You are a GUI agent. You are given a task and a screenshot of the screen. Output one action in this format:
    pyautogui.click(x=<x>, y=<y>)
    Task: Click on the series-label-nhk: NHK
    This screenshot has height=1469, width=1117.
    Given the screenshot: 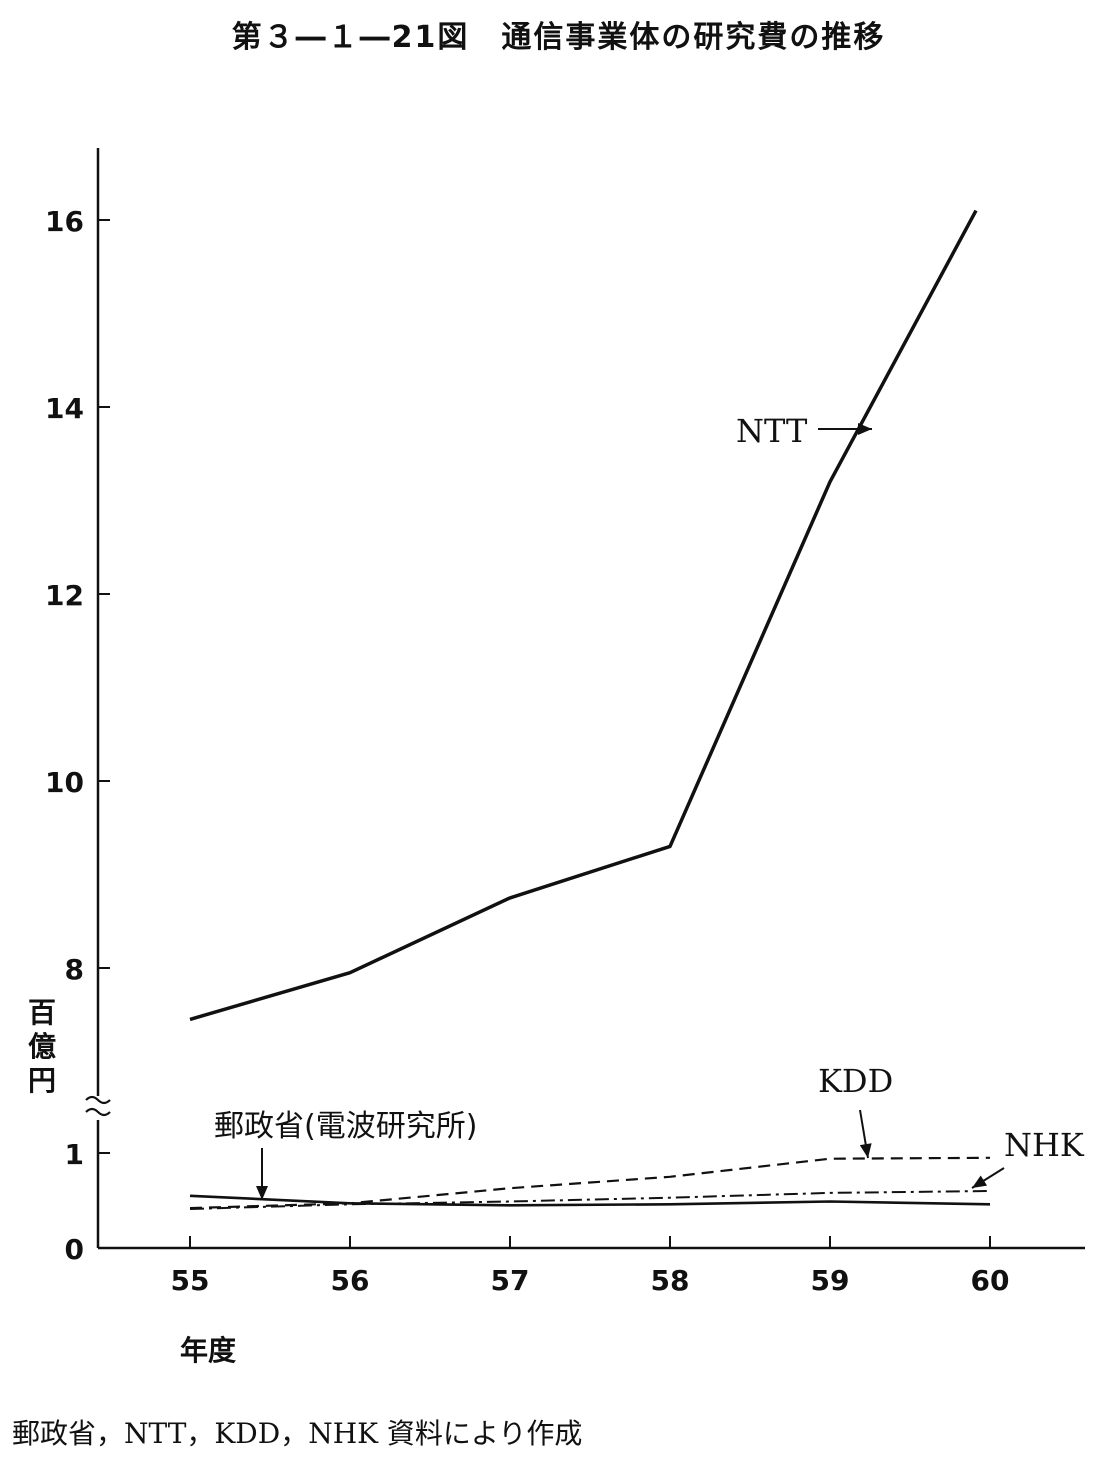 What is the action you would take?
    pyautogui.click(x=1044, y=1145)
    